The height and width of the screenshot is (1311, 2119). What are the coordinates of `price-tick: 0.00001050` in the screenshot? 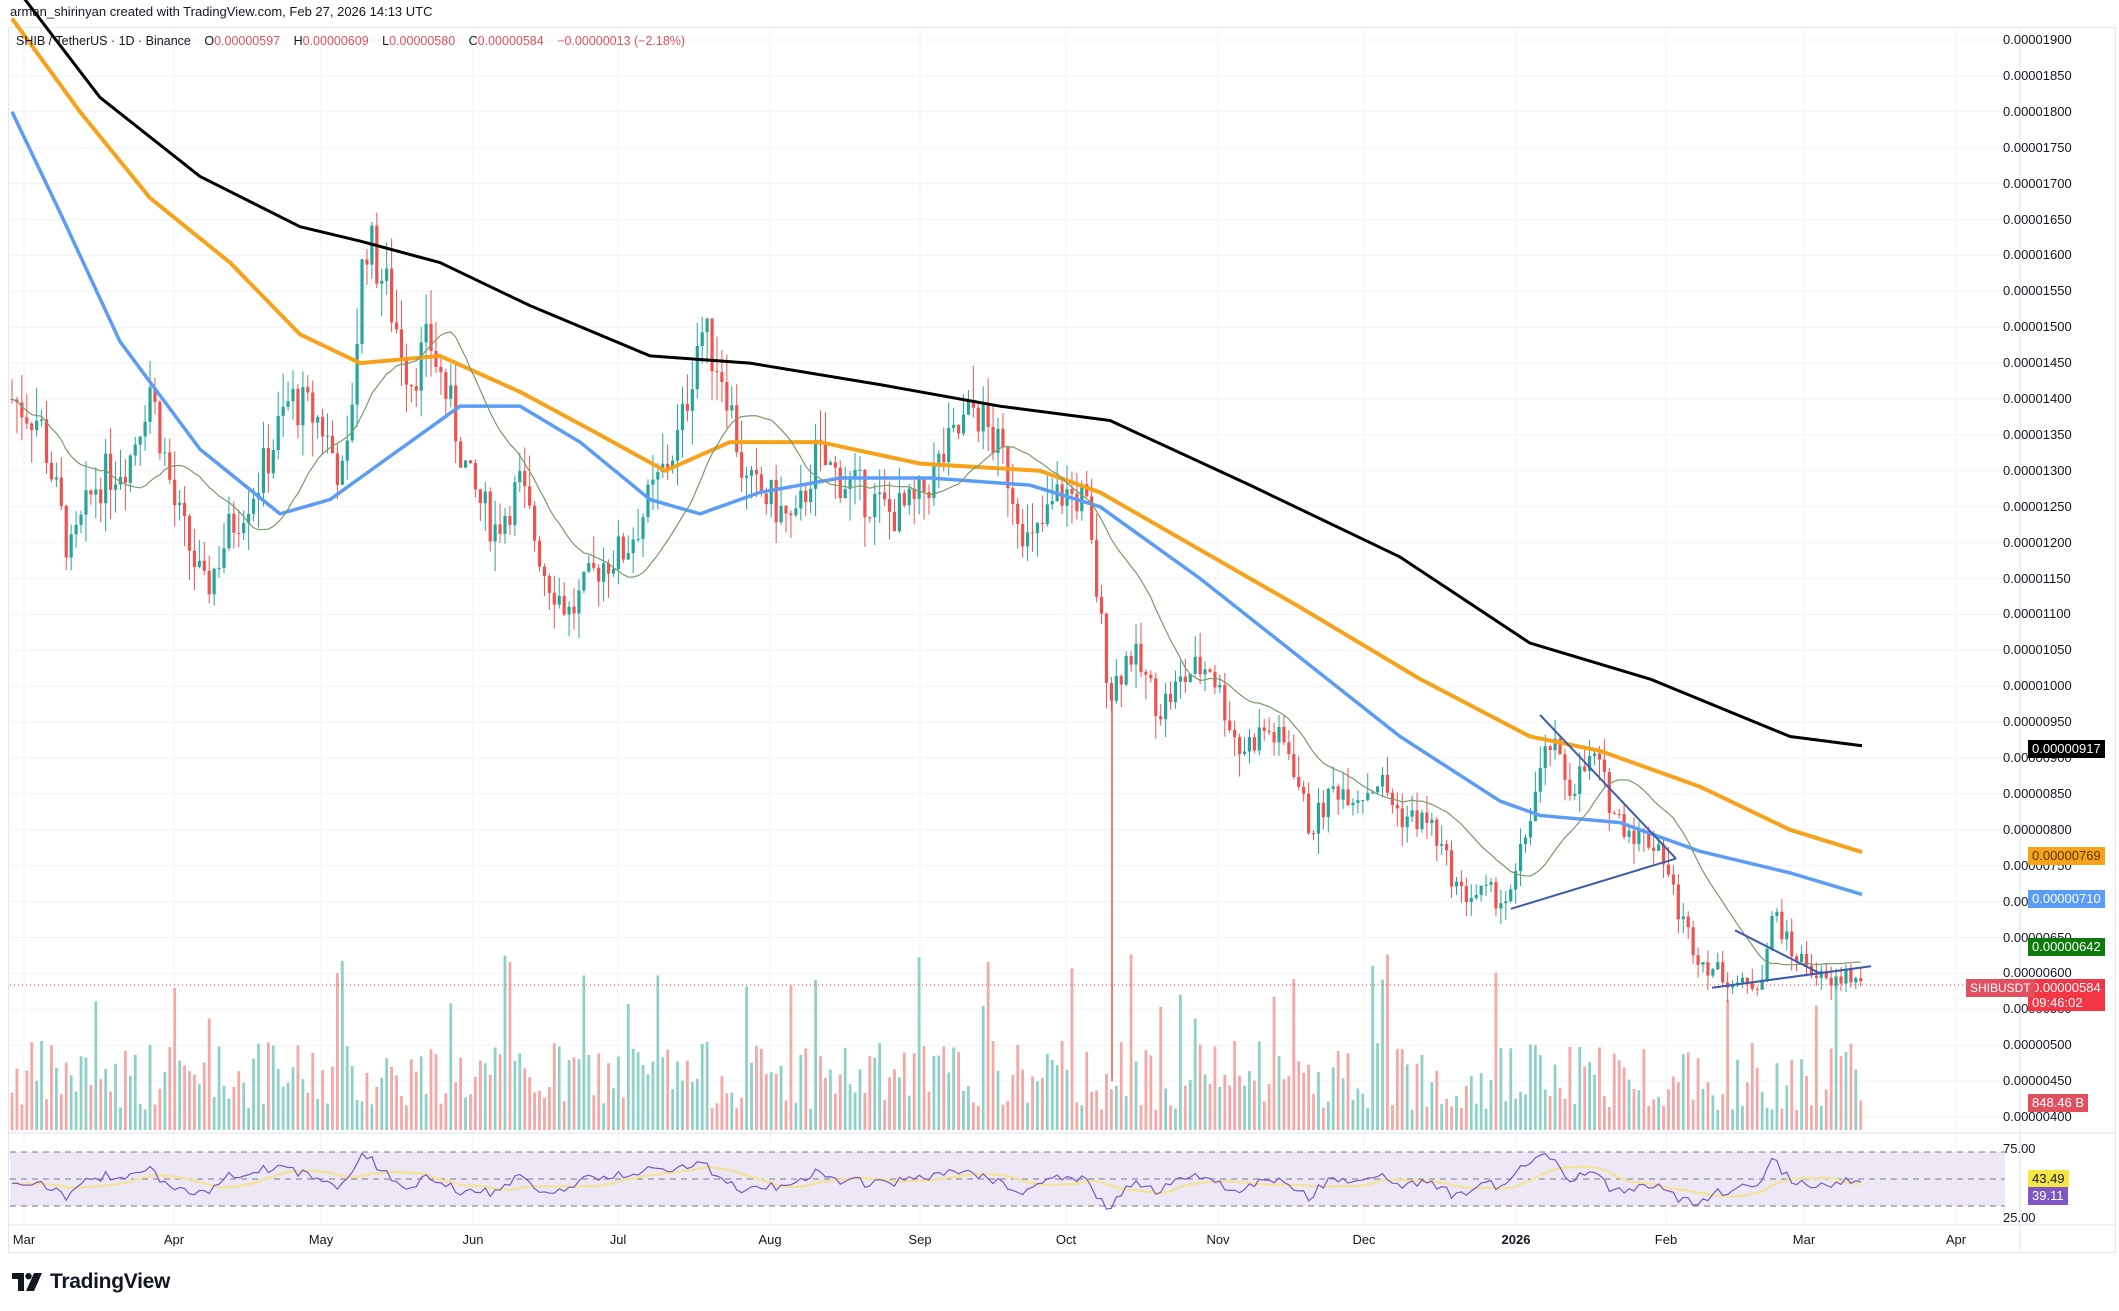 It's located at (2037, 650).